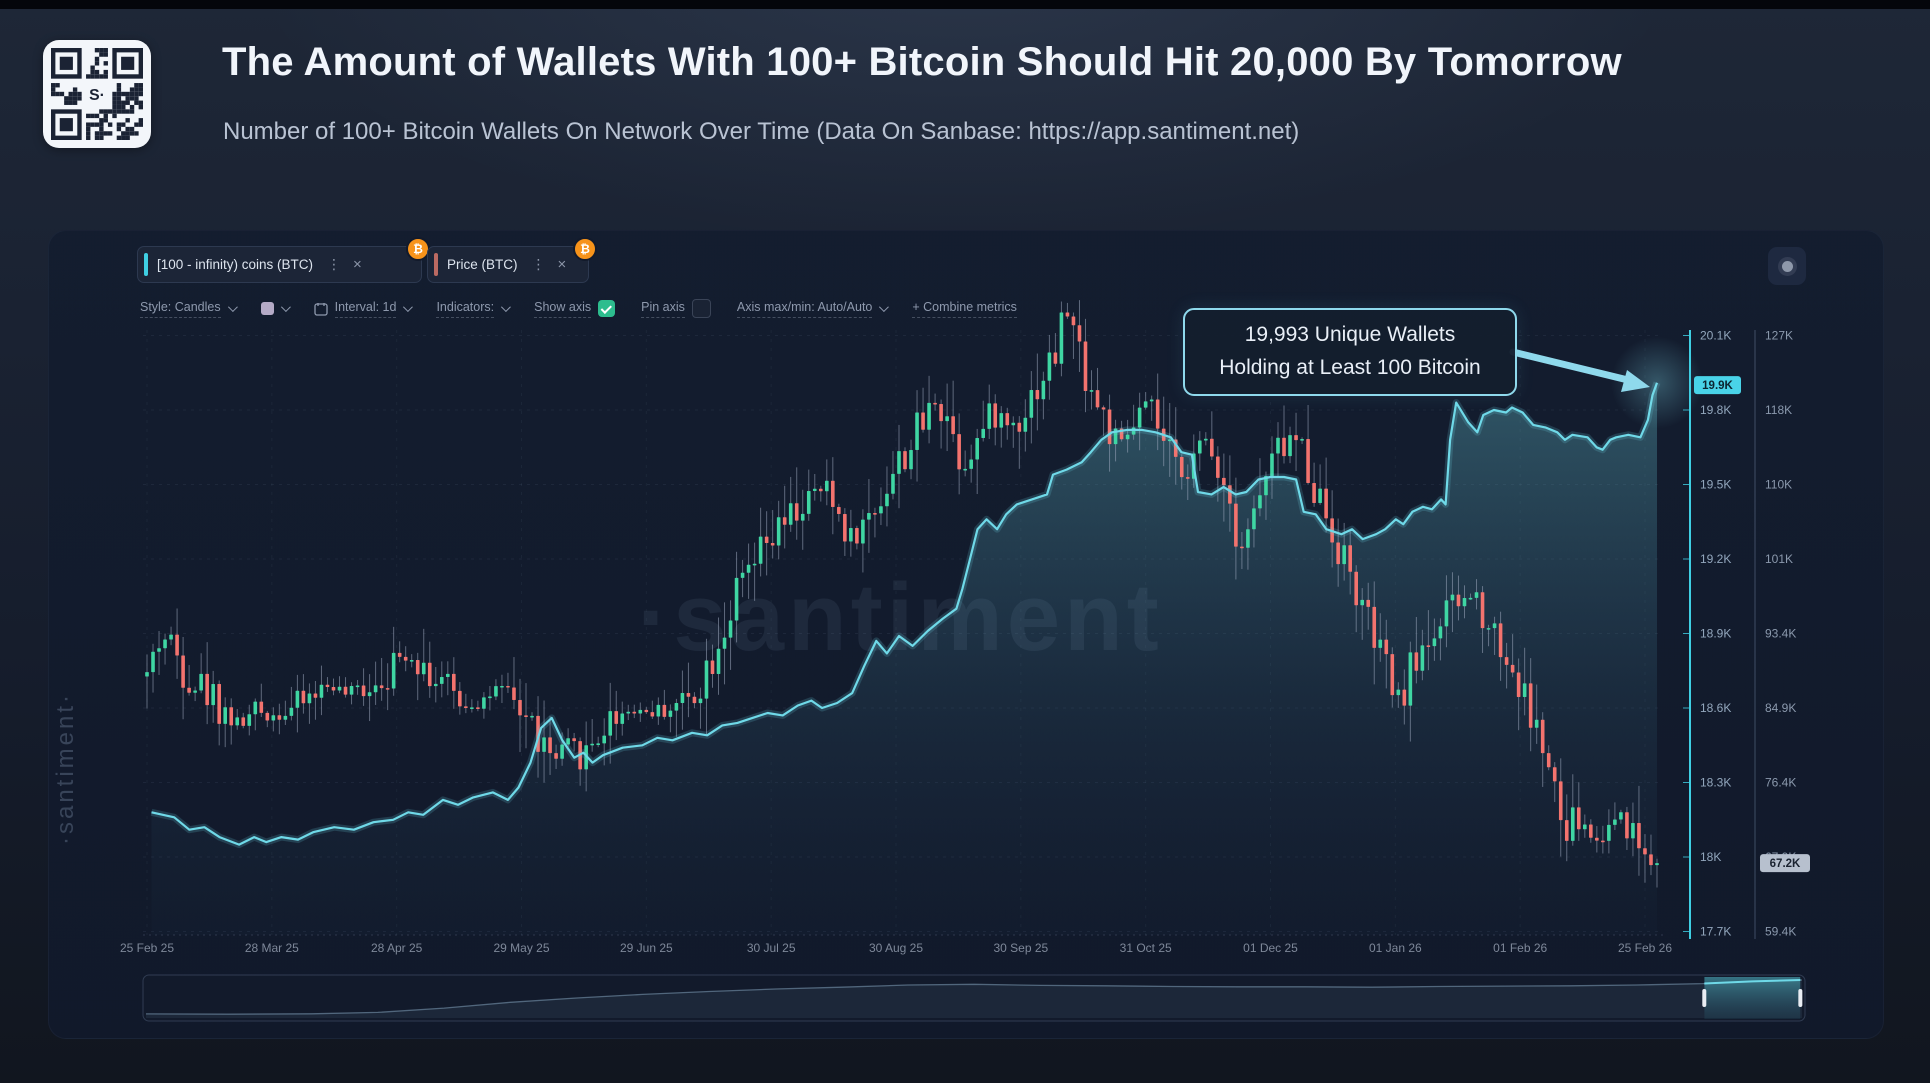 This screenshot has width=1930, height=1083. I want to click on metric-accent-bar, so click(146, 264).